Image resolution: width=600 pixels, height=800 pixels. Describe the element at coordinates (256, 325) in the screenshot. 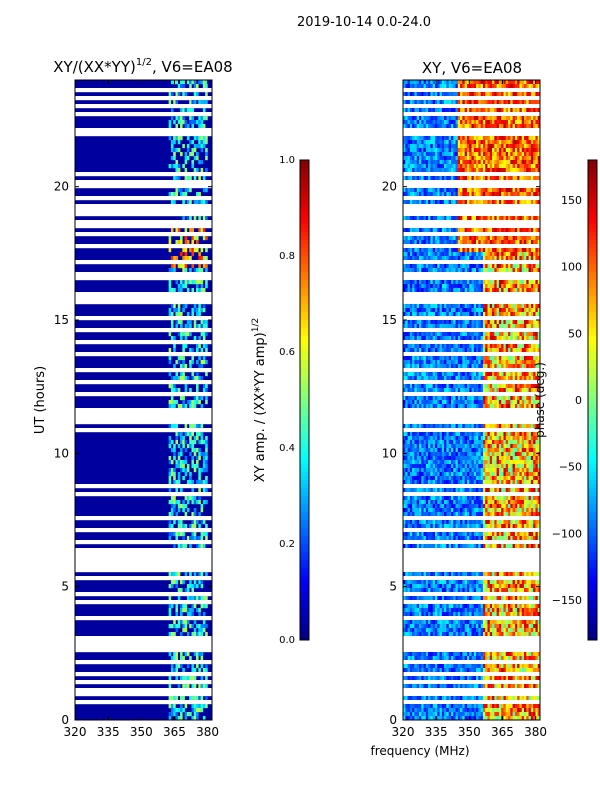

I see `colorbar1-label-sup: 1/2` at that location.